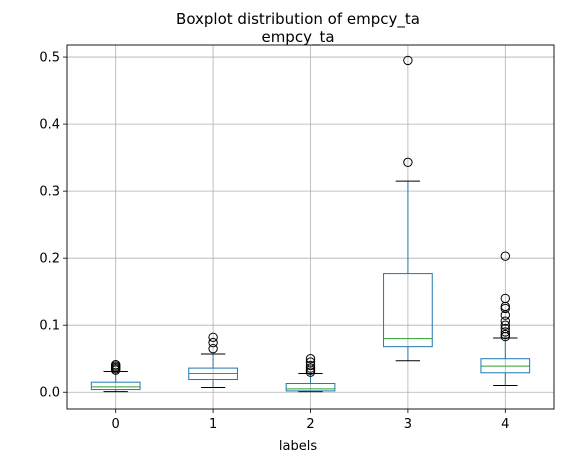 Image resolution: width=563 pixels, height=461 pixels. What do you see at coordinates (116, 424) in the screenshot?
I see `x-tick-label: 0` at bounding box center [116, 424].